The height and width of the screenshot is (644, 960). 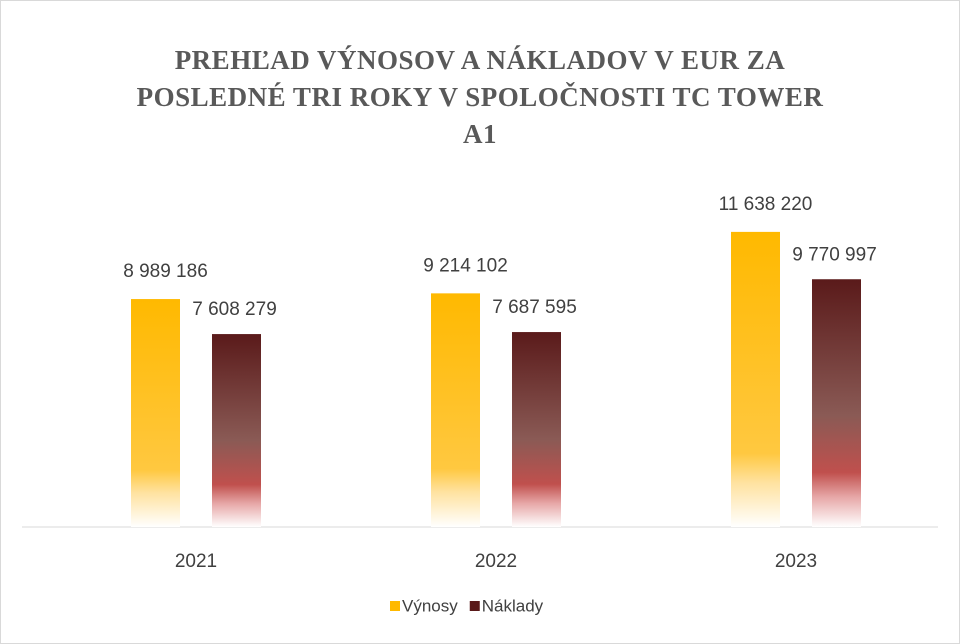 I want to click on value-label: 8 989 186, so click(x=165, y=271).